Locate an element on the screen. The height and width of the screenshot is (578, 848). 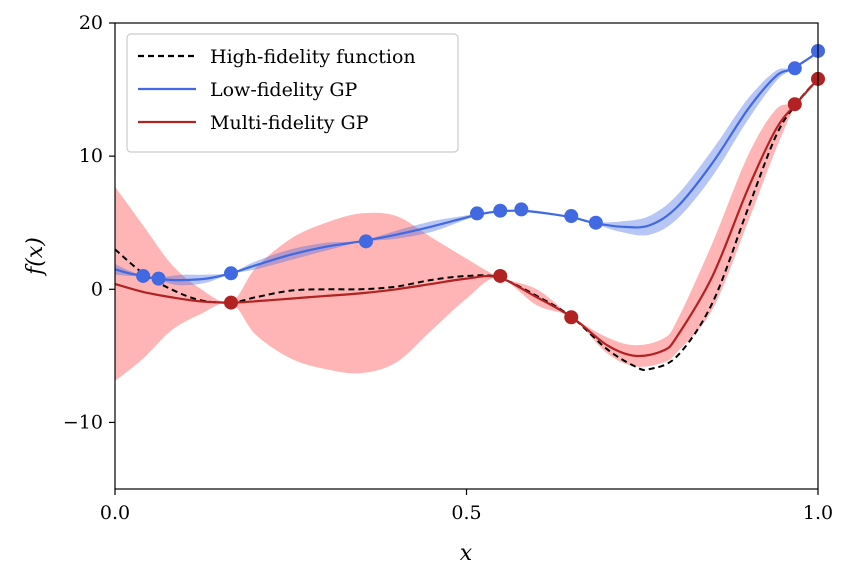
y-tick-label: 10 is located at coordinates (91, 156).